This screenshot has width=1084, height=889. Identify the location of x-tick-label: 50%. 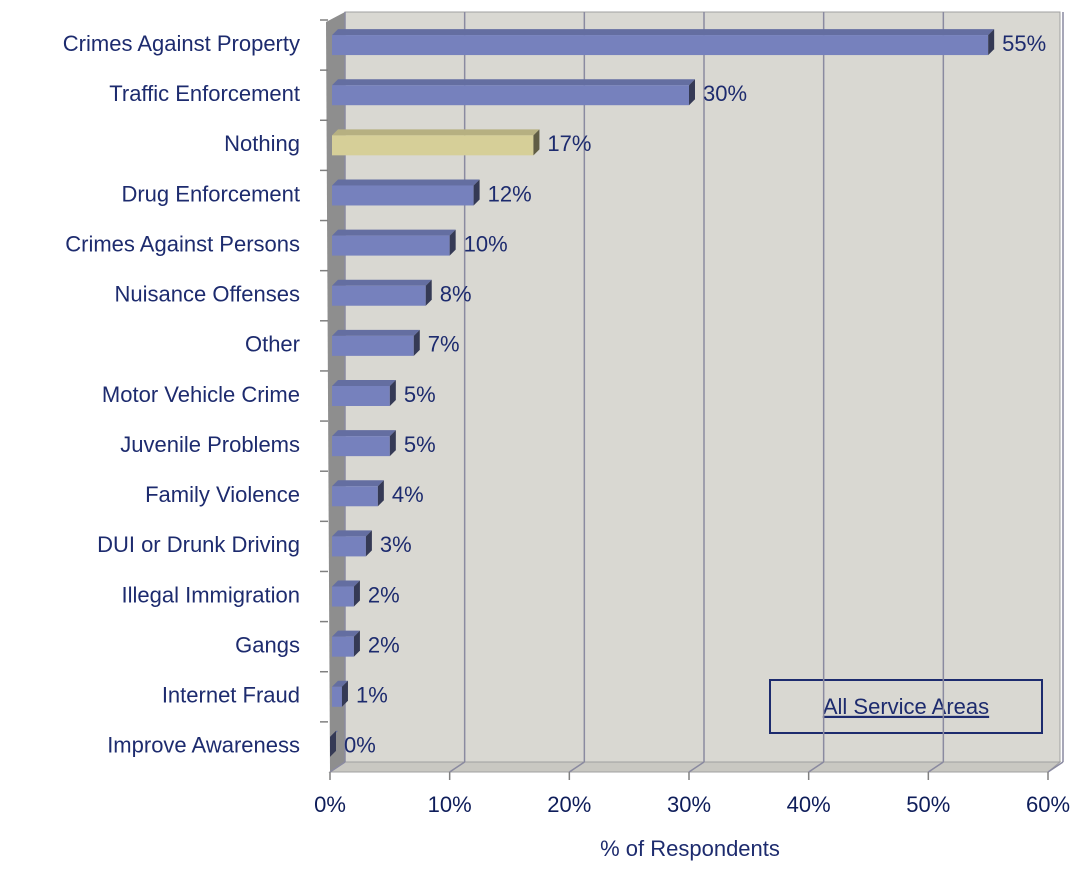
(928, 804).